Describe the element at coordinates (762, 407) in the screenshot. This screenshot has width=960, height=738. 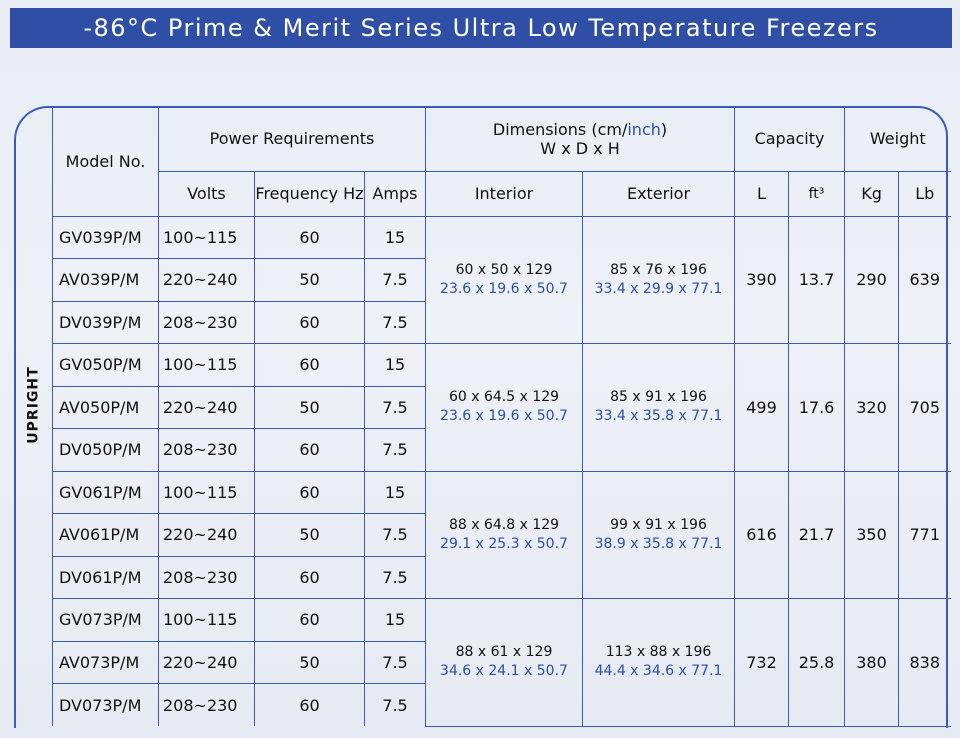
I see `capacity-liters: 499` at that location.